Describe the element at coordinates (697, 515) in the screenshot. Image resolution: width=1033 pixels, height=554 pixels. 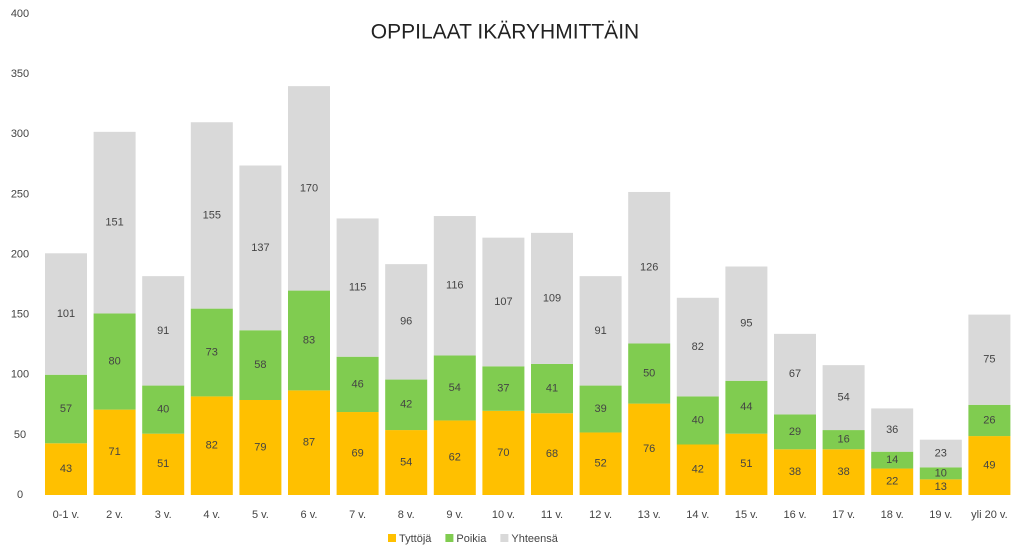
I see `x-tick-label: 14 v.` at that location.